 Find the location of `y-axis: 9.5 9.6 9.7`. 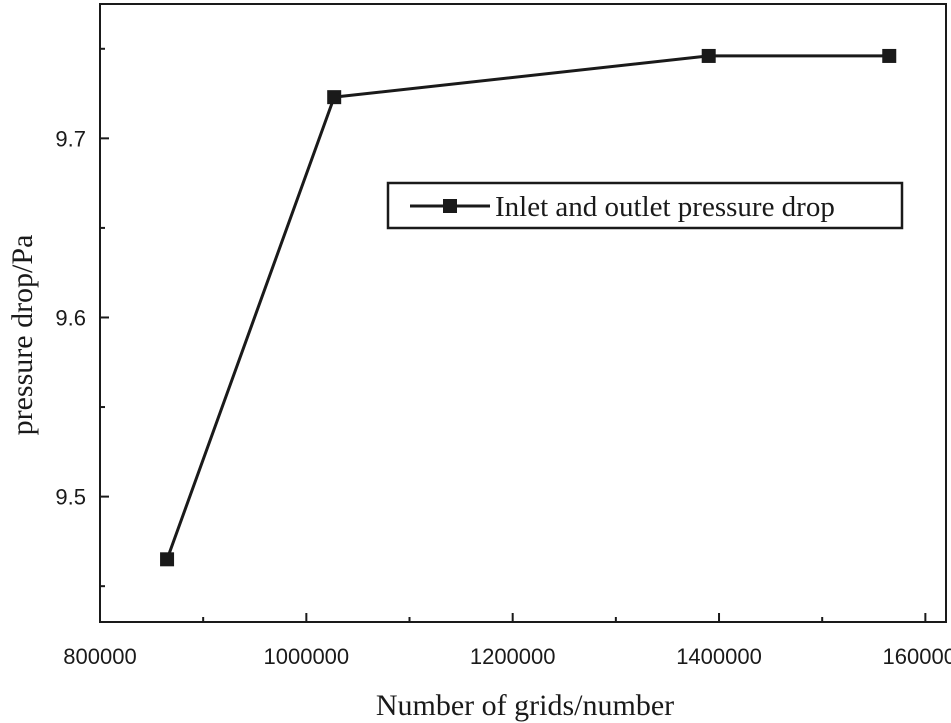

y-axis: 9.5 9.6 9.7 is located at coordinates (82, 317).